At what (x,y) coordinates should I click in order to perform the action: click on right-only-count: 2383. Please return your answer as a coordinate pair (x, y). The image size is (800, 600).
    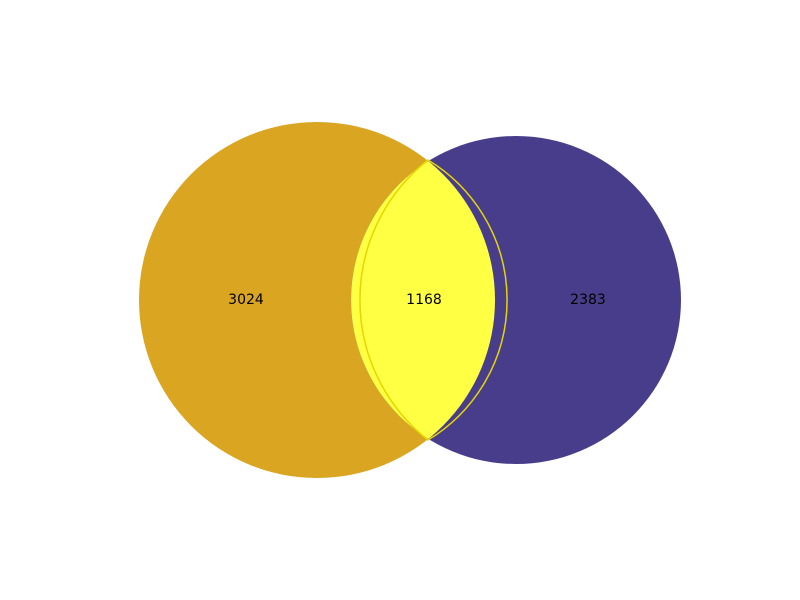
    Looking at the image, I should click on (588, 300).